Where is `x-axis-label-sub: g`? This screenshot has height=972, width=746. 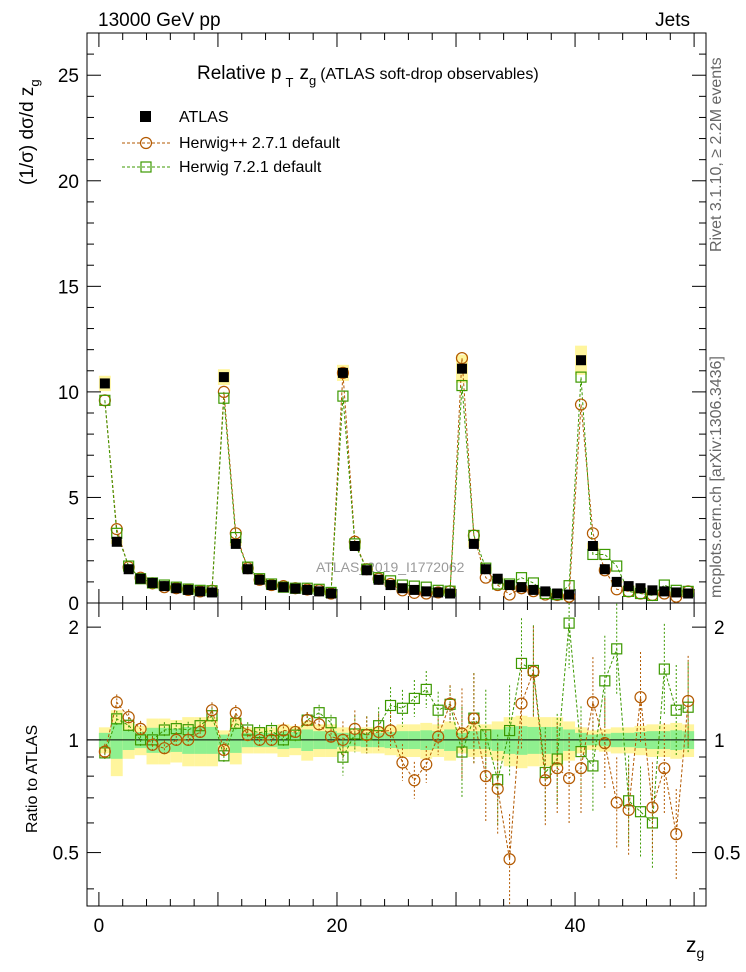 x-axis-label-sub: g is located at coordinates (701, 953).